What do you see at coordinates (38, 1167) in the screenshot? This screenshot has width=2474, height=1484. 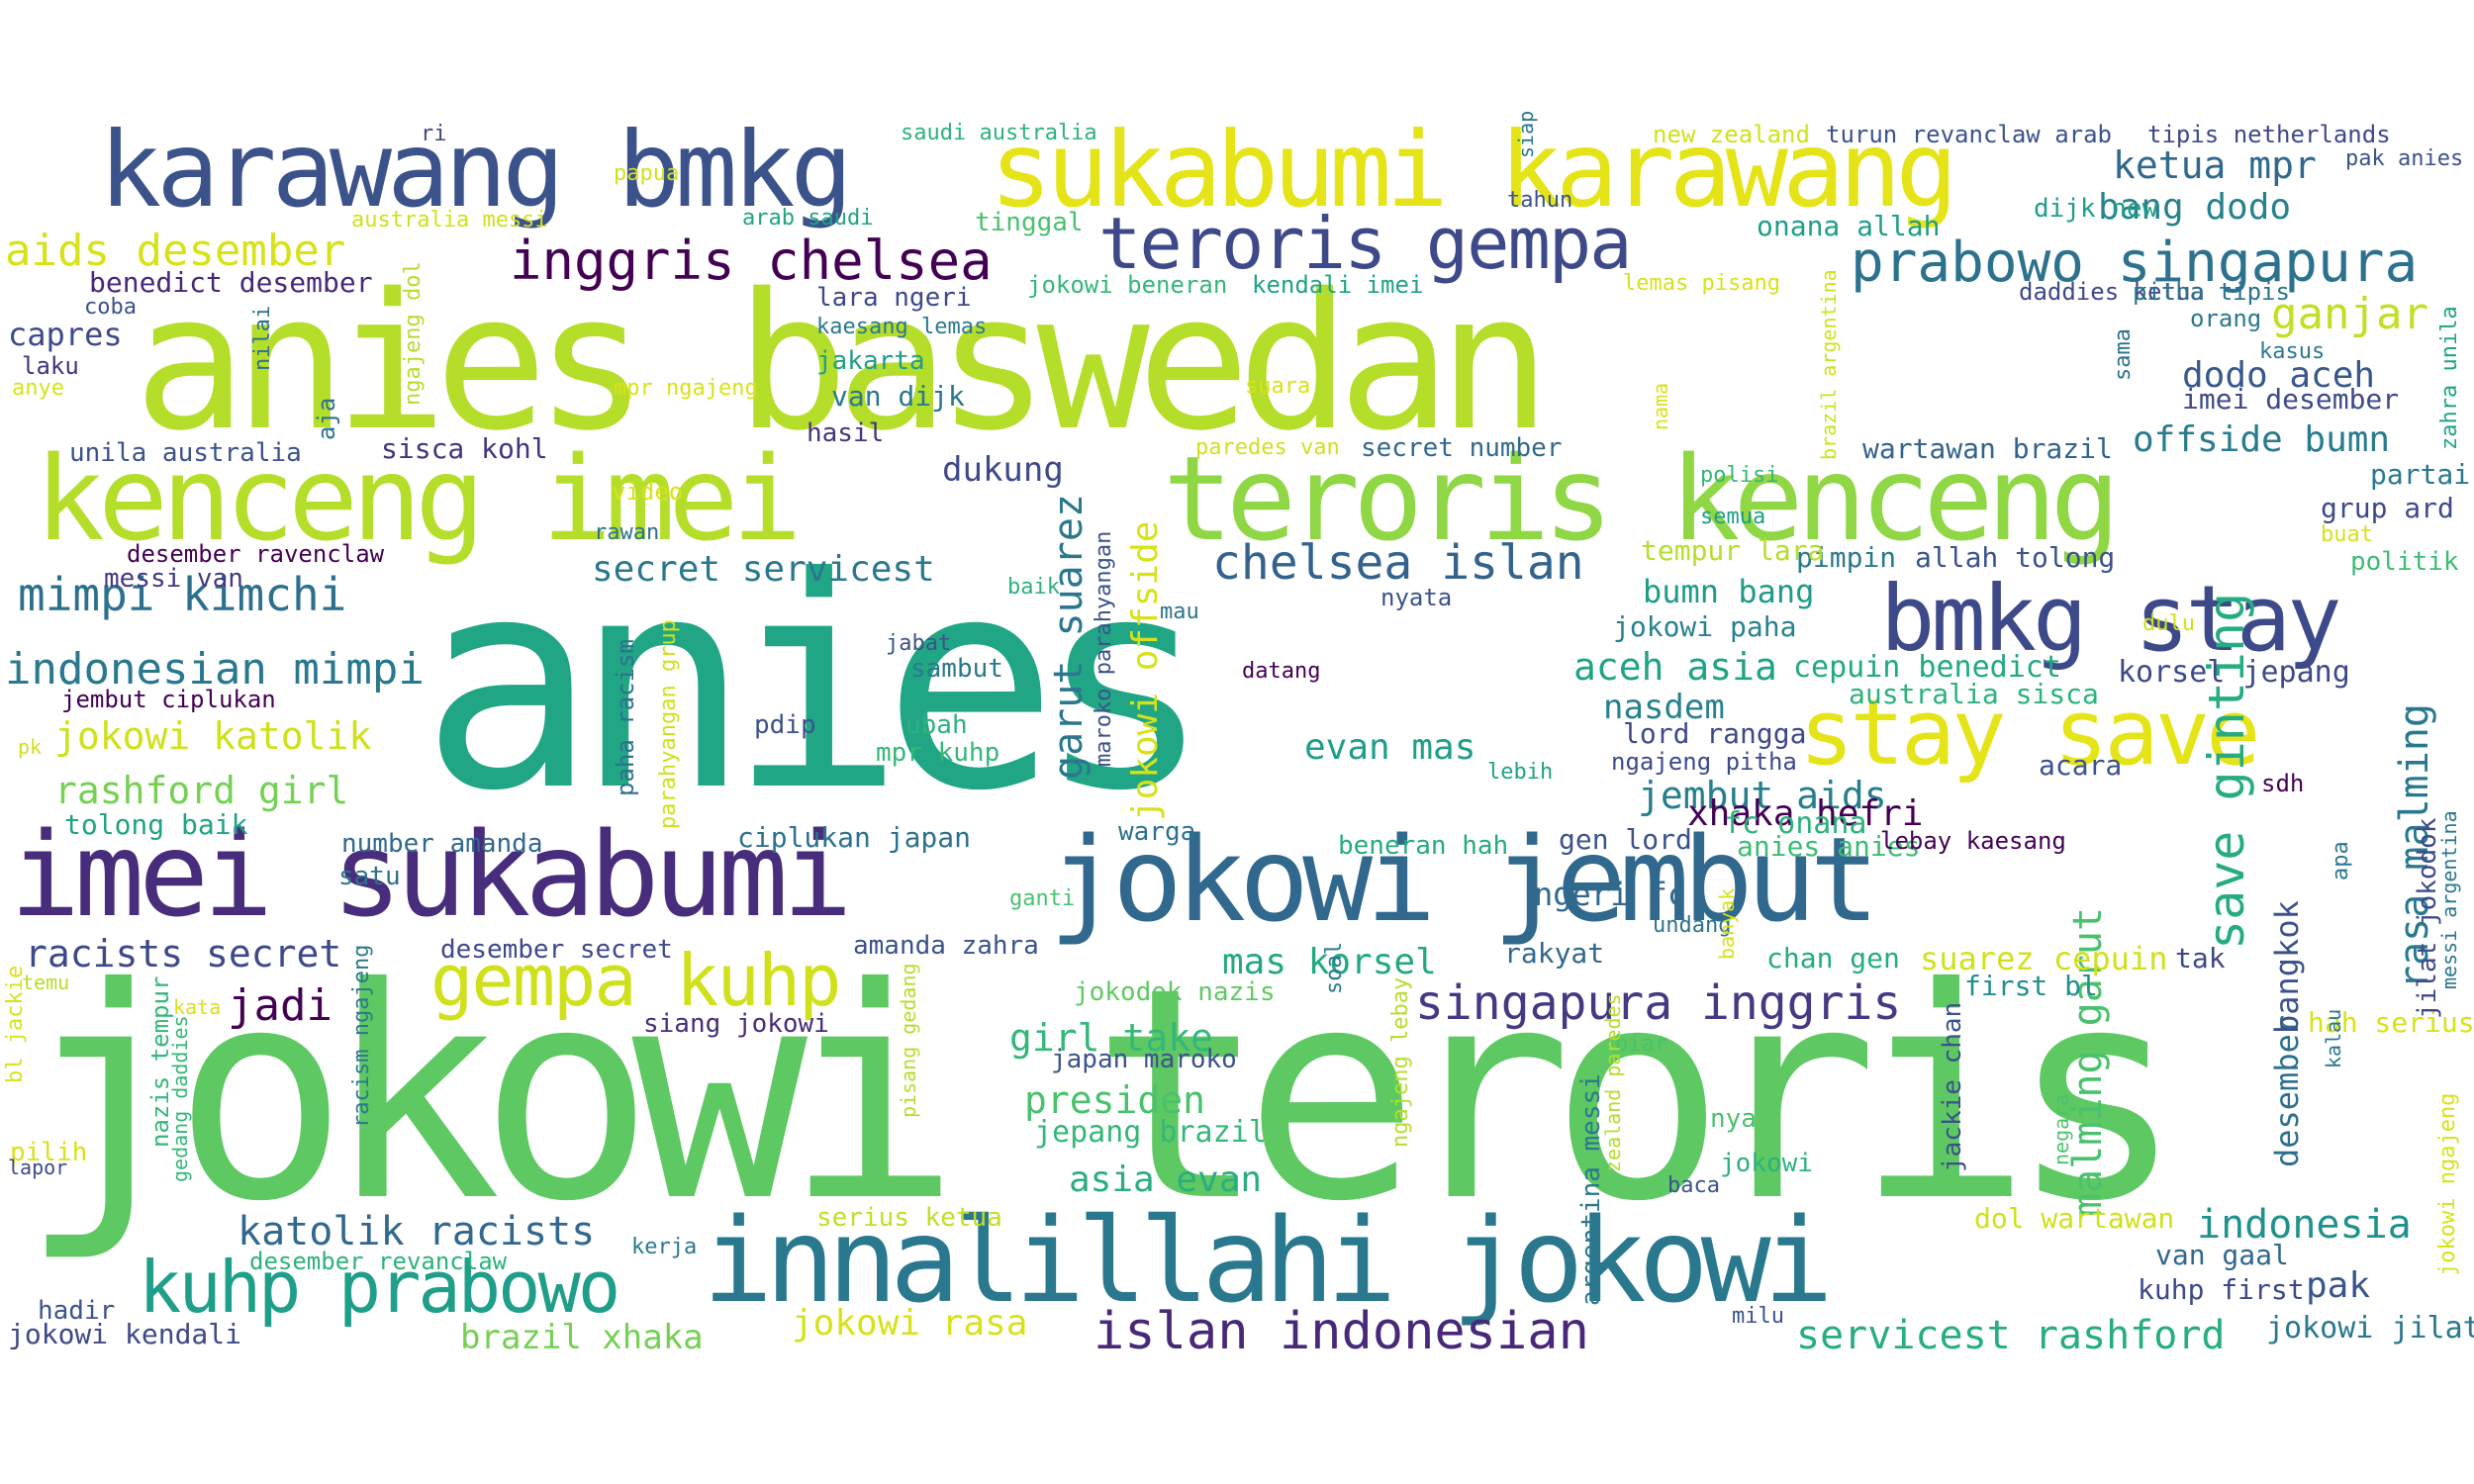 I see `word: lapor` at bounding box center [38, 1167].